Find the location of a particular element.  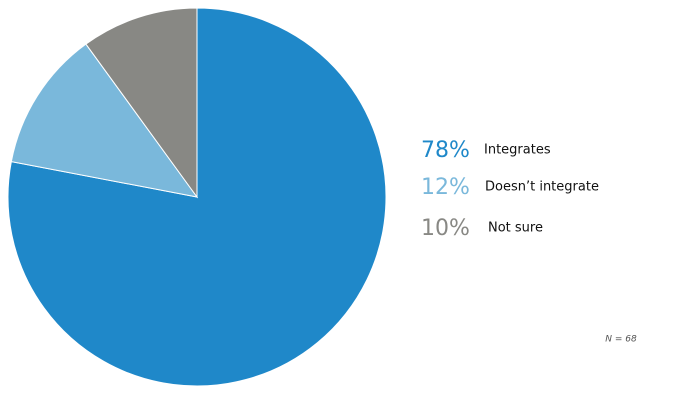

legend-label: Integrates is located at coordinates (517, 150).